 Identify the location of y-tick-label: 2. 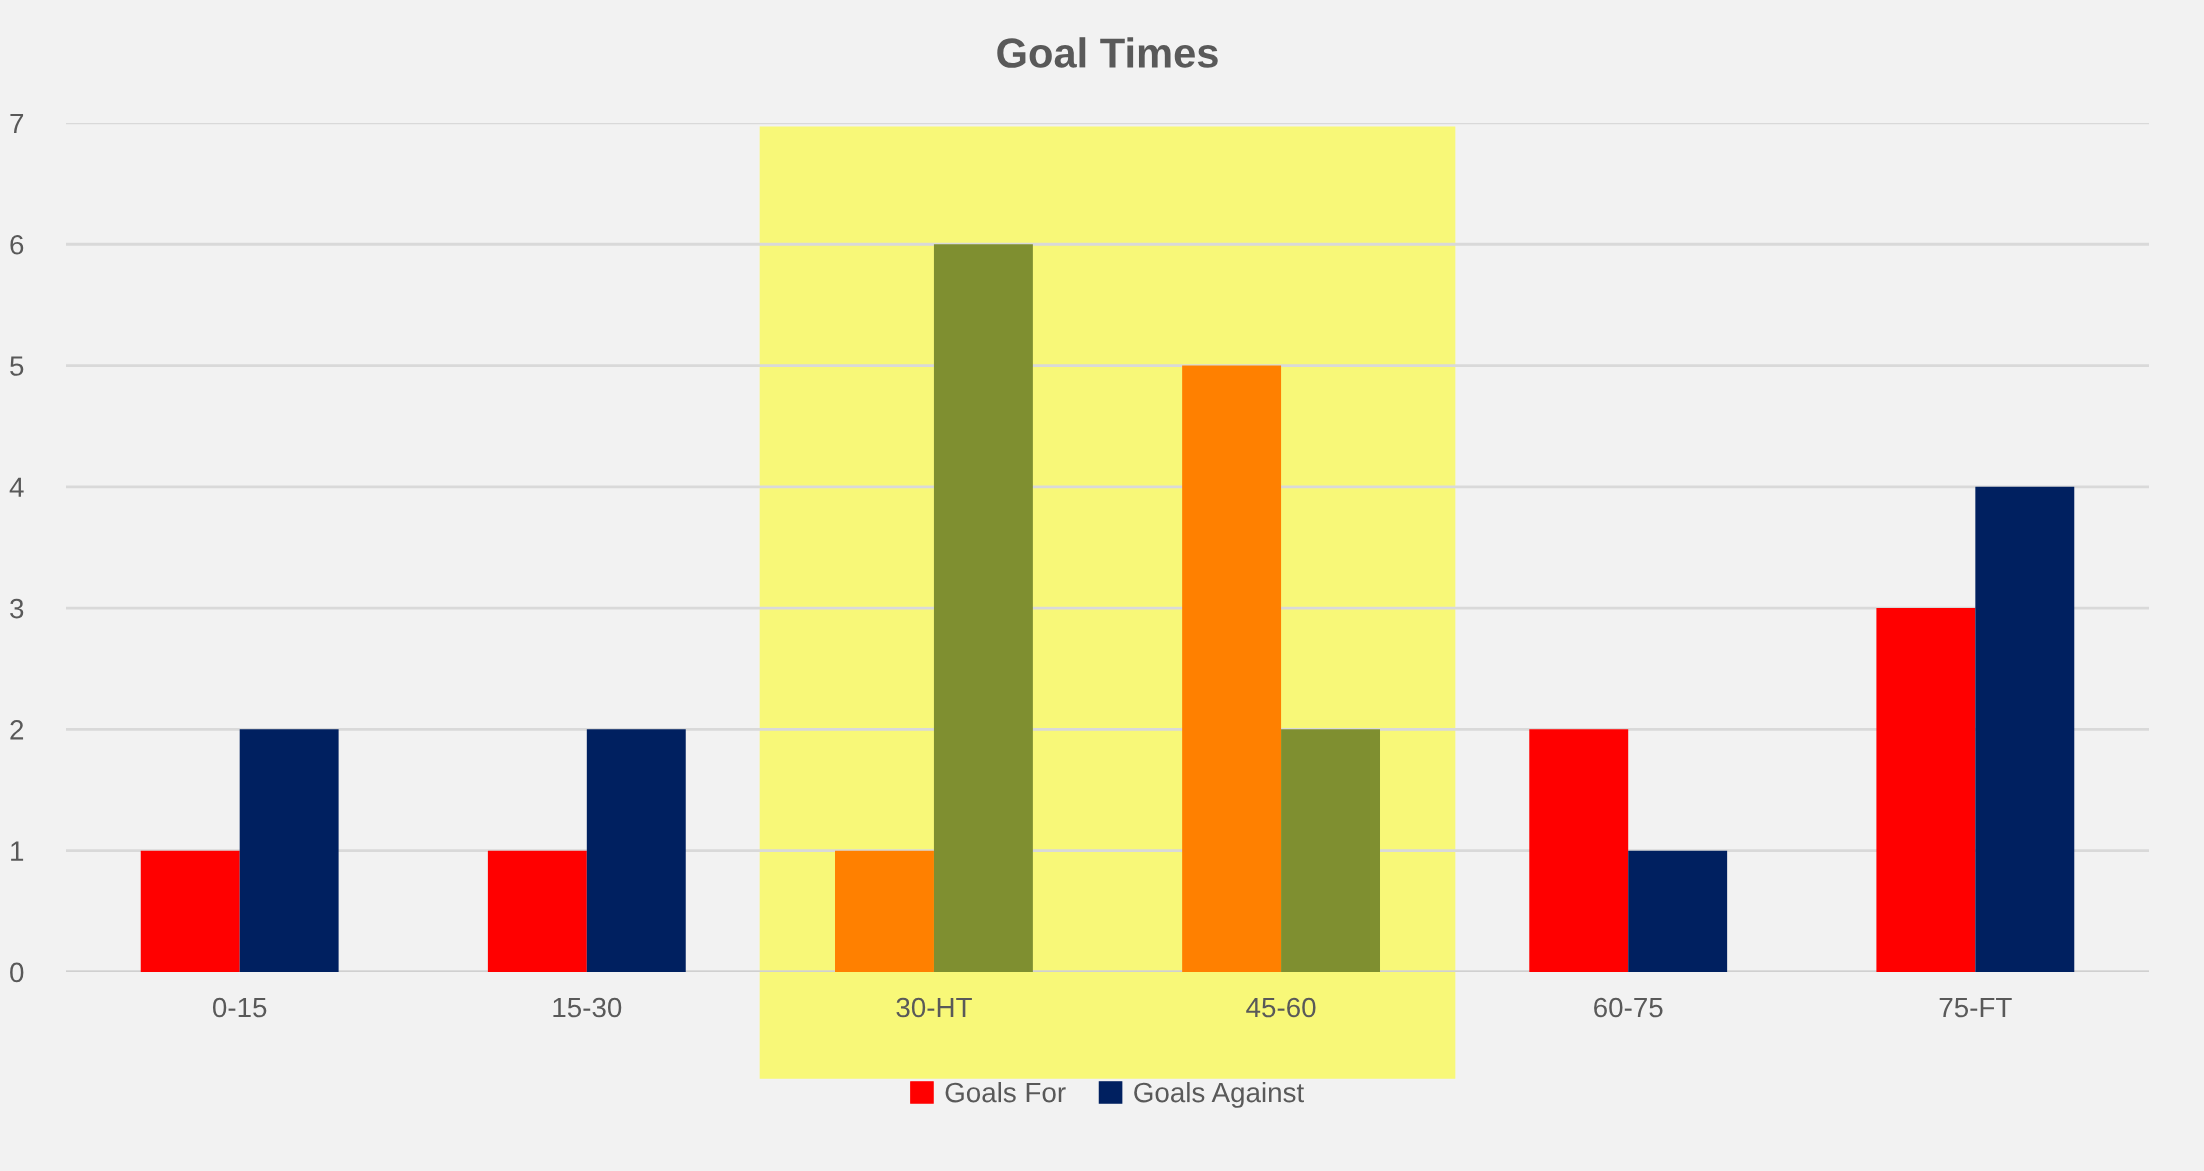
(17, 730).